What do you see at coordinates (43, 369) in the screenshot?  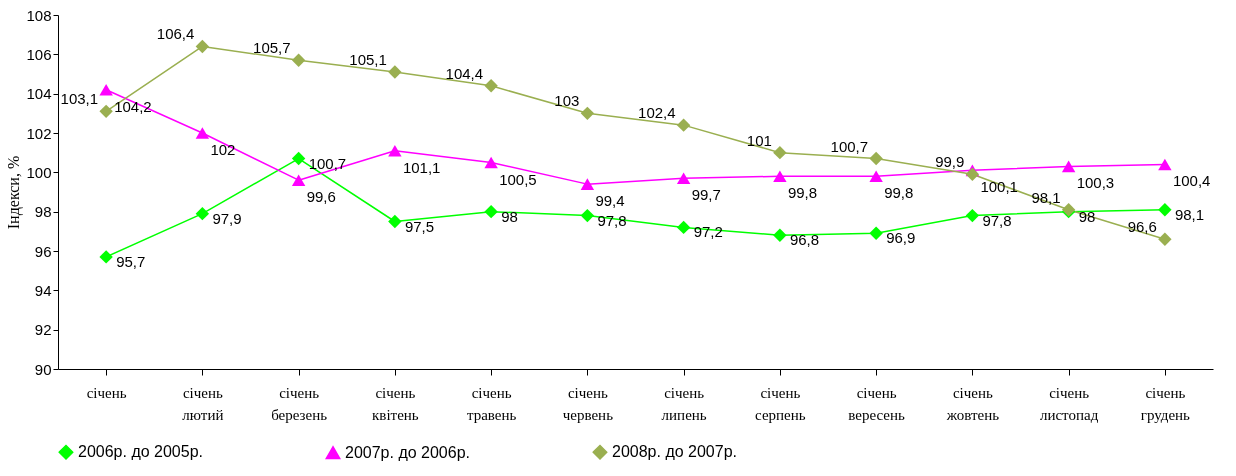 I see `y-tick-label: 90` at bounding box center [43, 369].